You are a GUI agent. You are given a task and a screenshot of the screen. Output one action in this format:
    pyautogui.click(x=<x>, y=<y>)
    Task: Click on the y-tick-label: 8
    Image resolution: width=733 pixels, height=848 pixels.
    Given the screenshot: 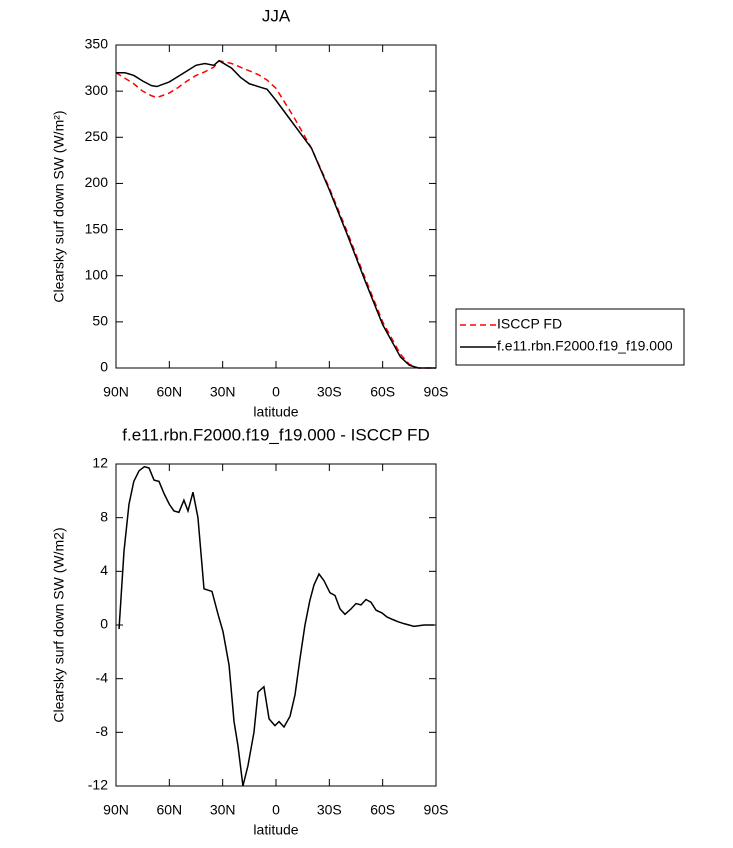 What is the action you would take?
    pyautogui.click(x=104, y=516)
    